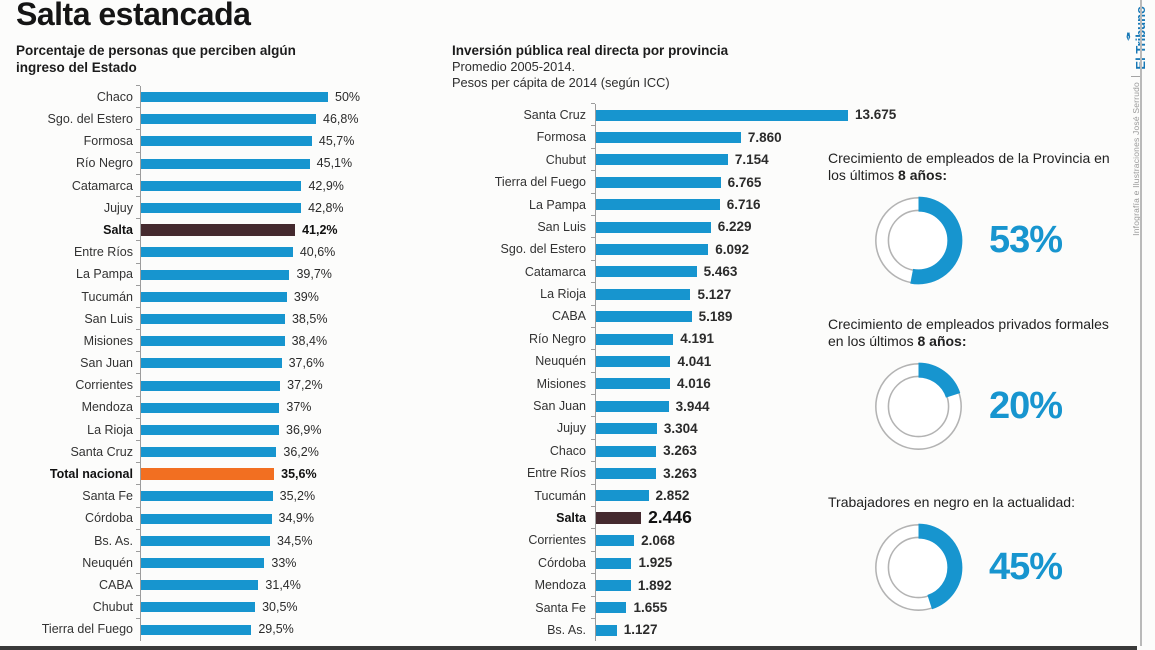 The height and width of the screenshot is (650, 1155). What do you see at coordinates (719, 450) in the screenshot?
I see `bar-track: 3.263` at bounding box center [719, 450].